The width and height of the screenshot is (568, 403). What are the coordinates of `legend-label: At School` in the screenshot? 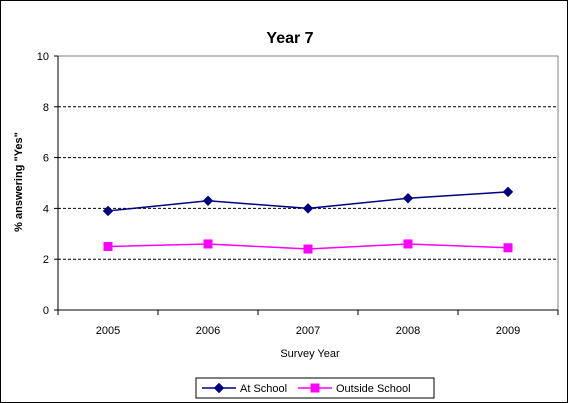 It's located at (263, 389).